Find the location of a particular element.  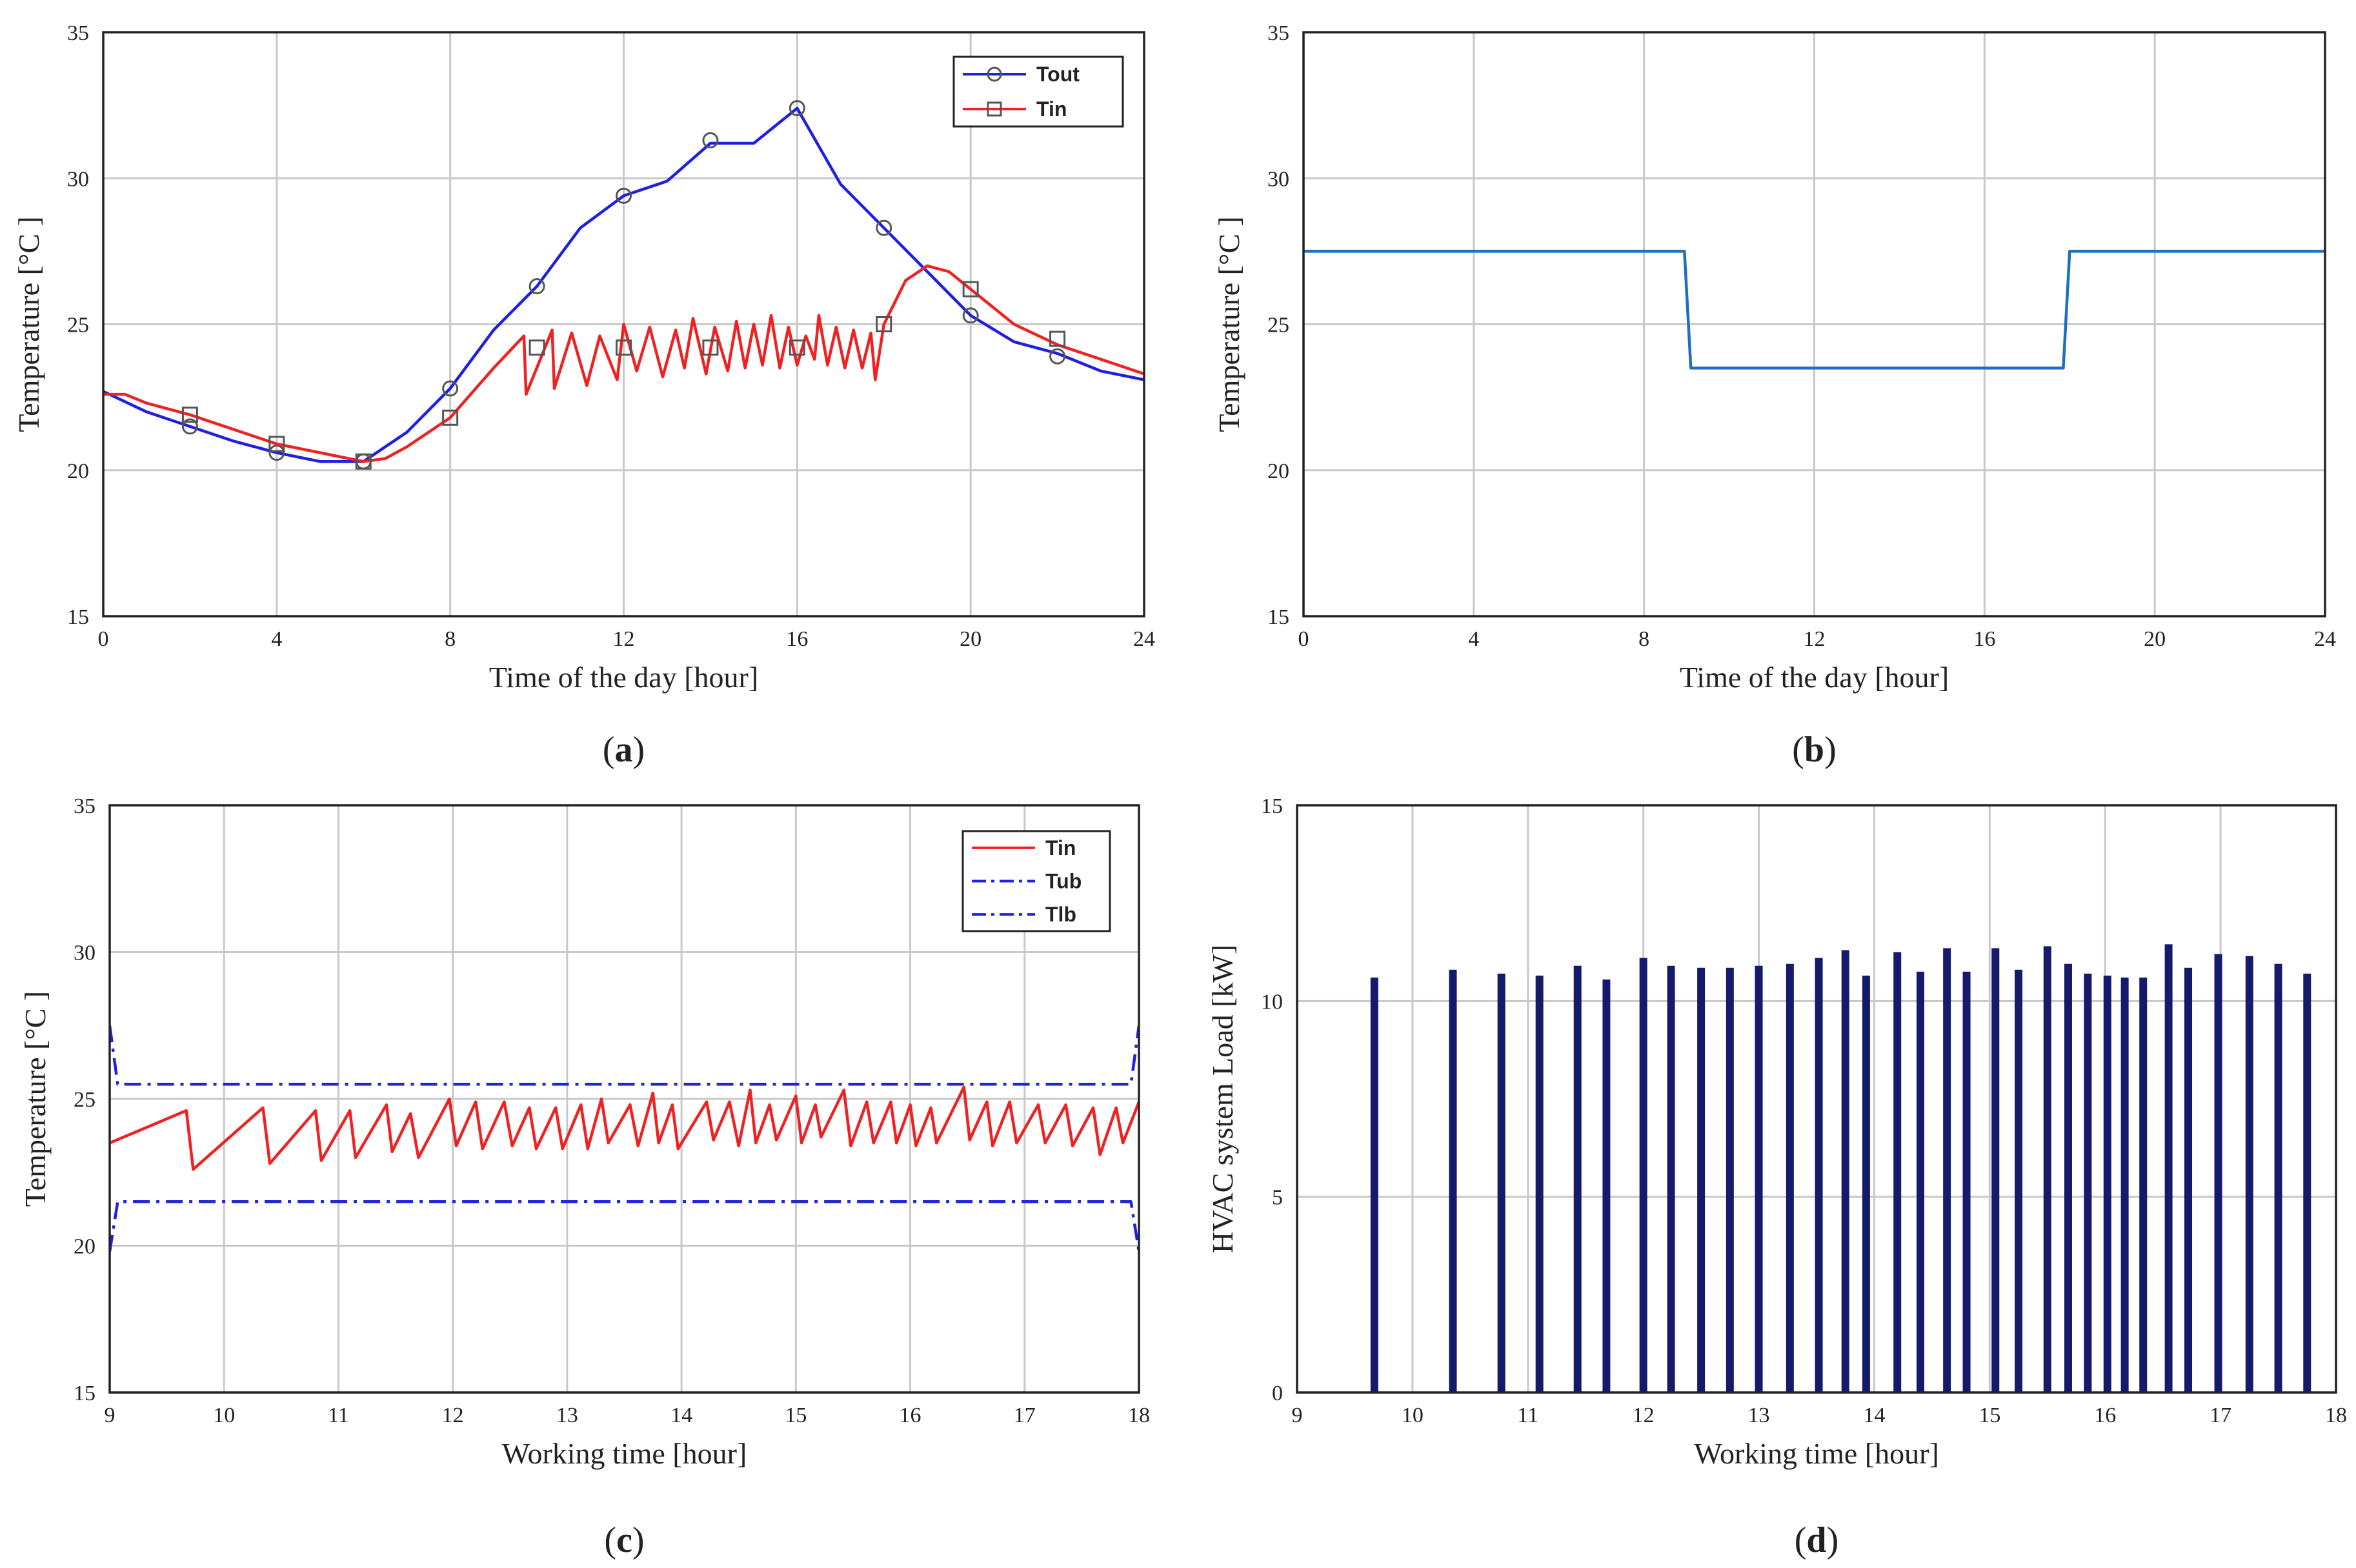

panel-label: (a) is located at coordinates (624, 750).